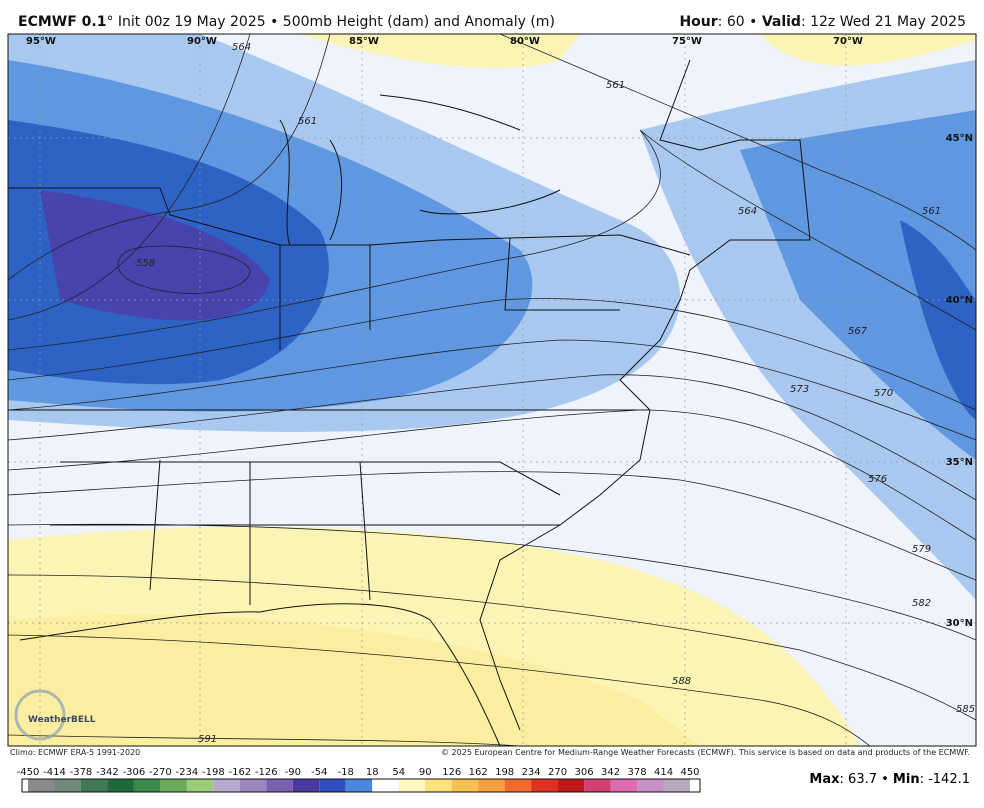  I want to click on contour-label: 558, so click(145, 263).